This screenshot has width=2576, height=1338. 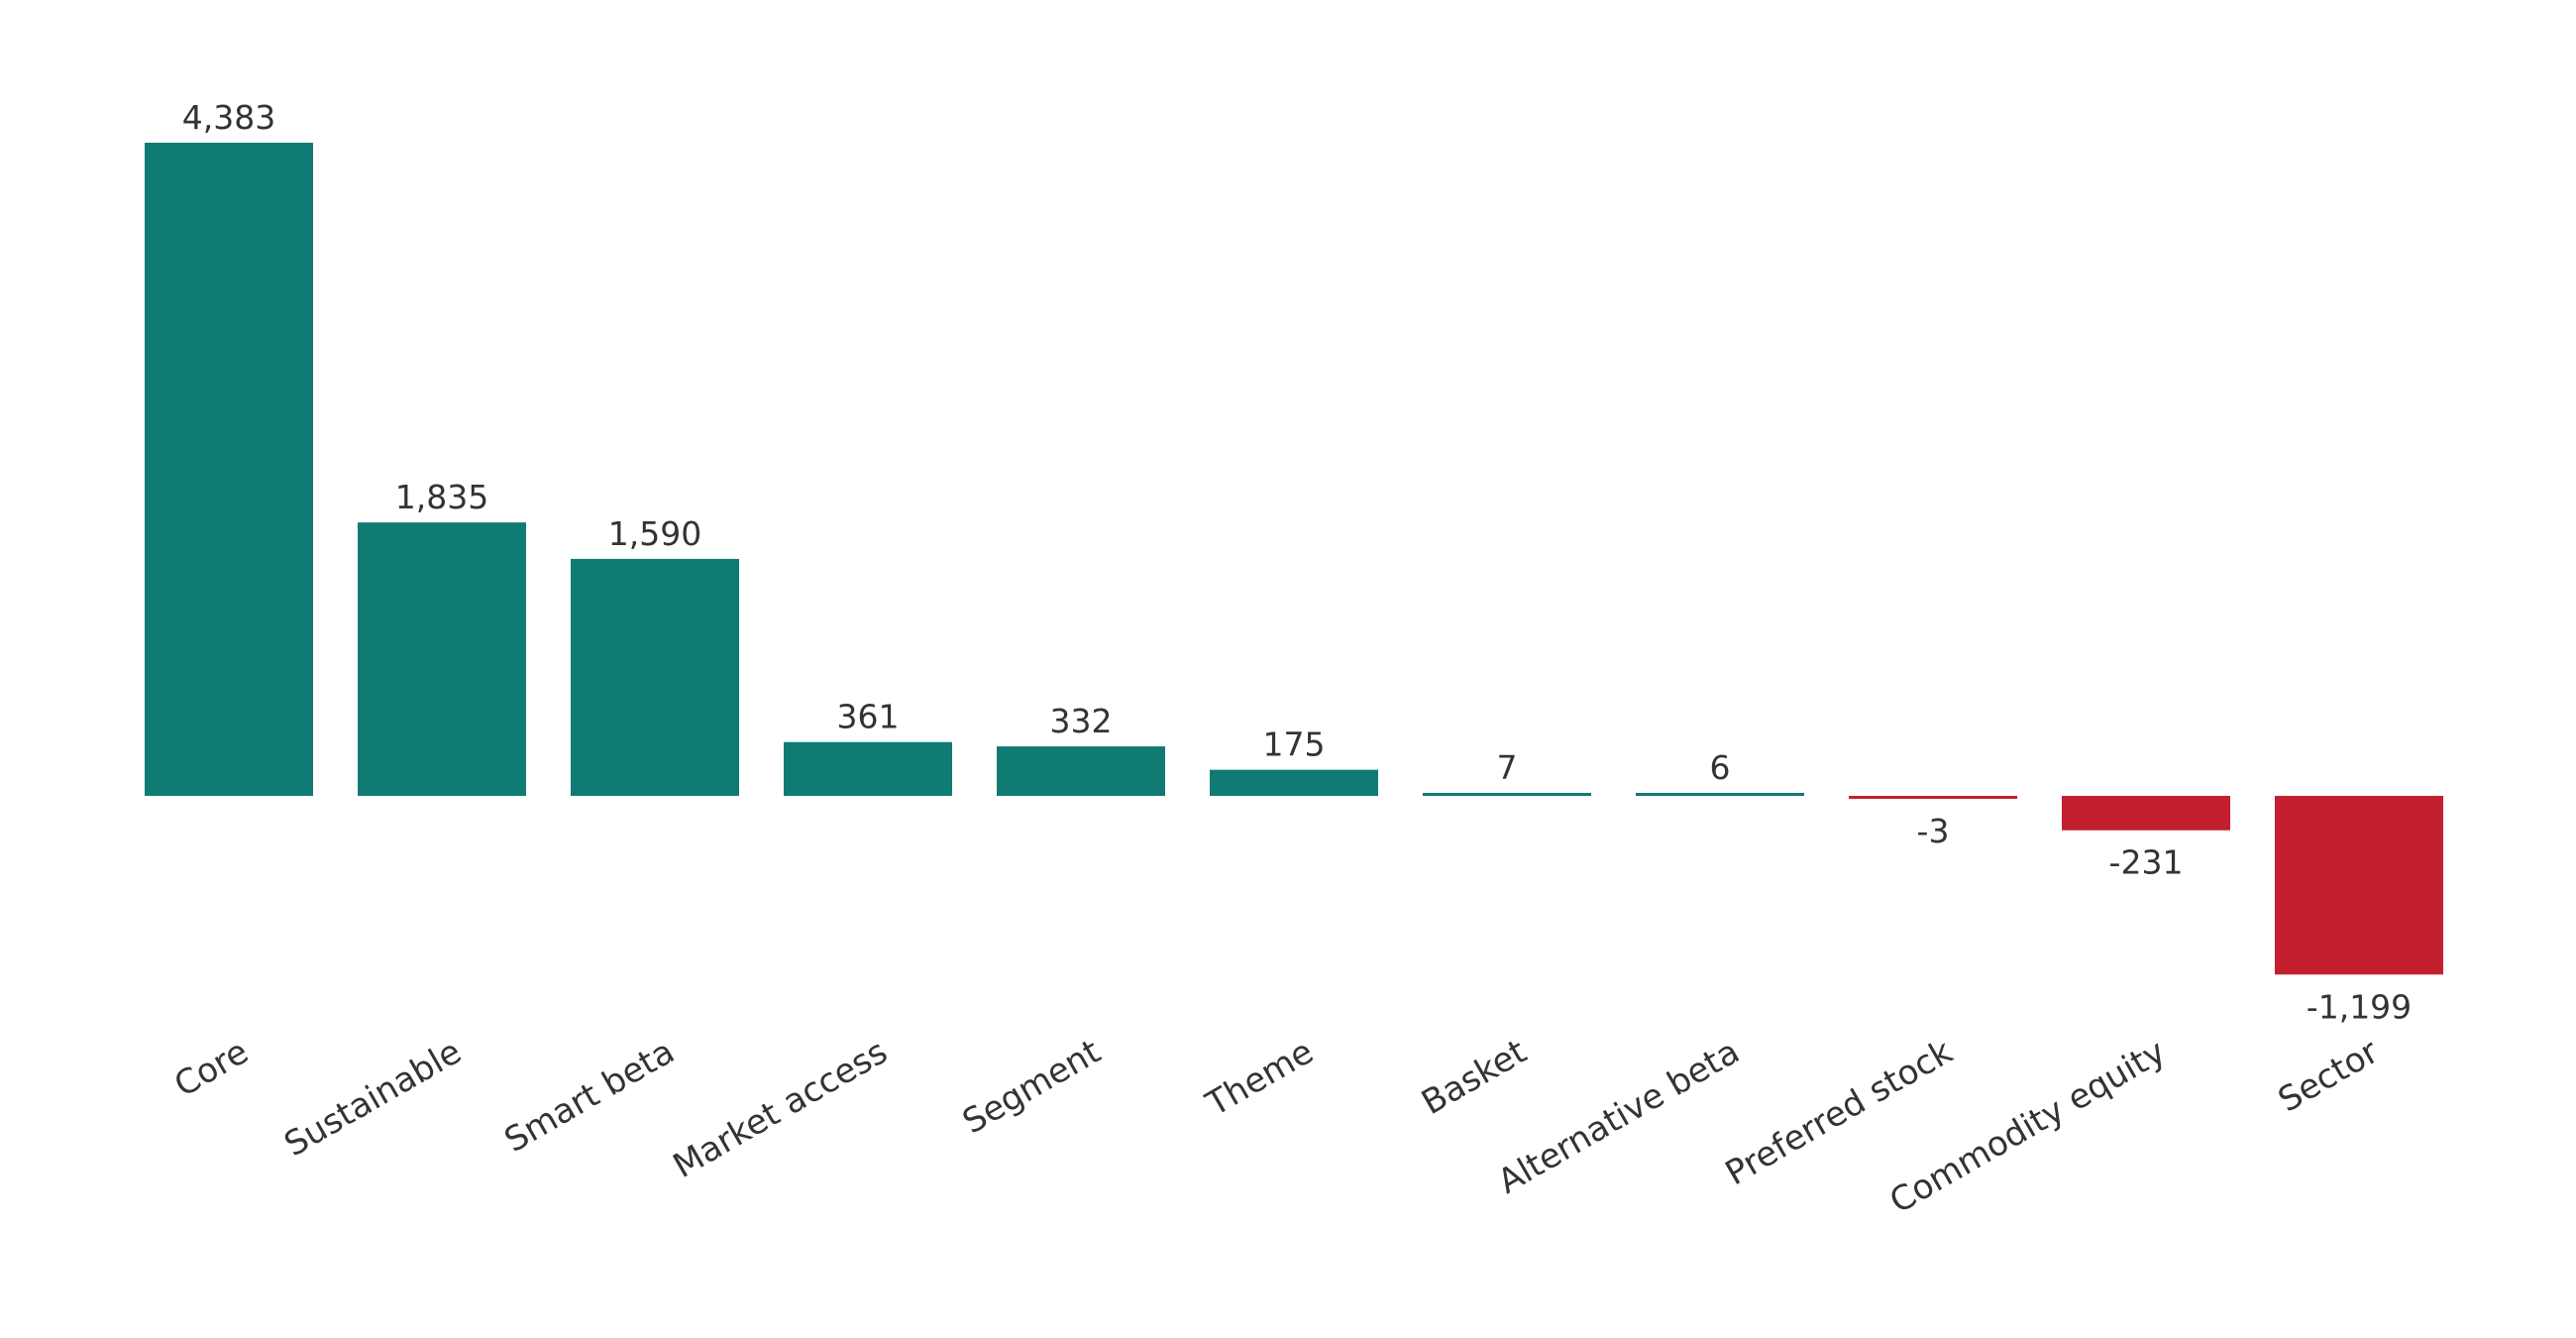 What do you see at coordinates (2329, 1076) in the screenshot?
I see `category-label-sector: Sector` at bounding box center [2329, 1076].